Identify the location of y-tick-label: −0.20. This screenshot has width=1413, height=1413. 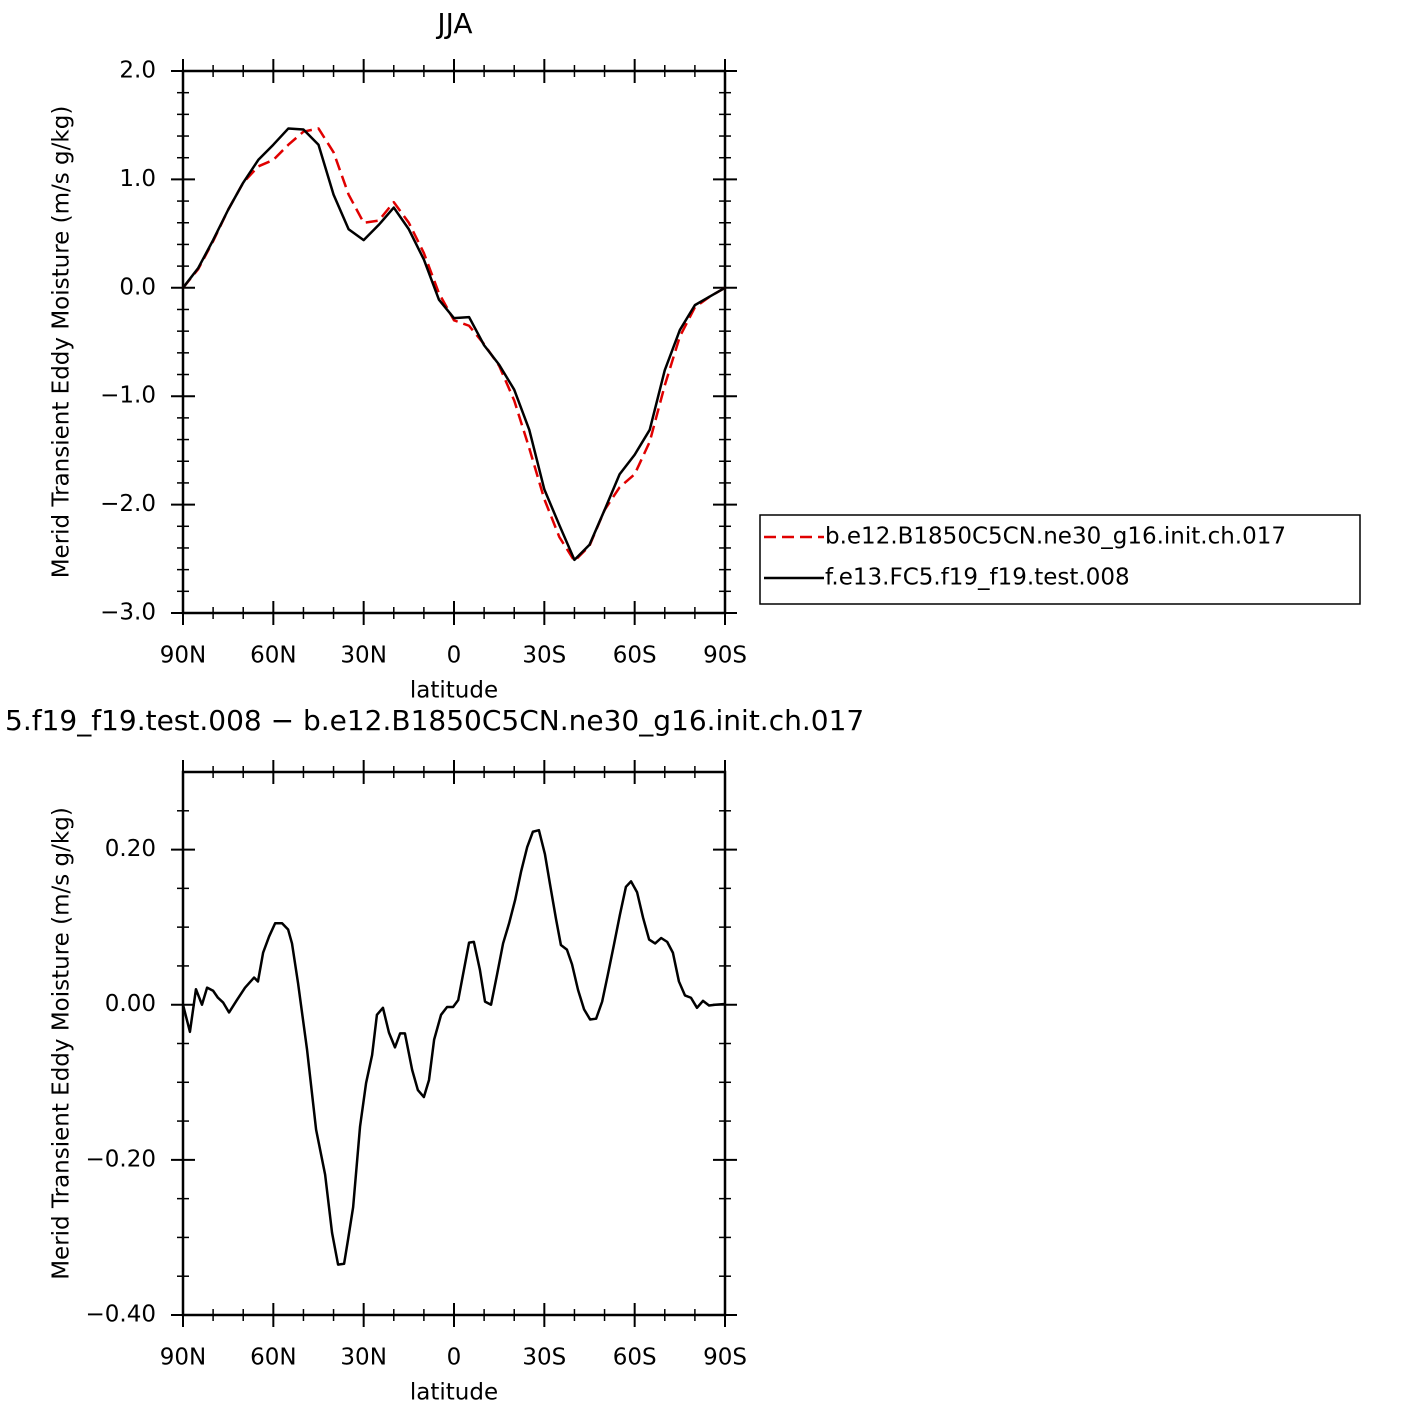
(121, 1159).